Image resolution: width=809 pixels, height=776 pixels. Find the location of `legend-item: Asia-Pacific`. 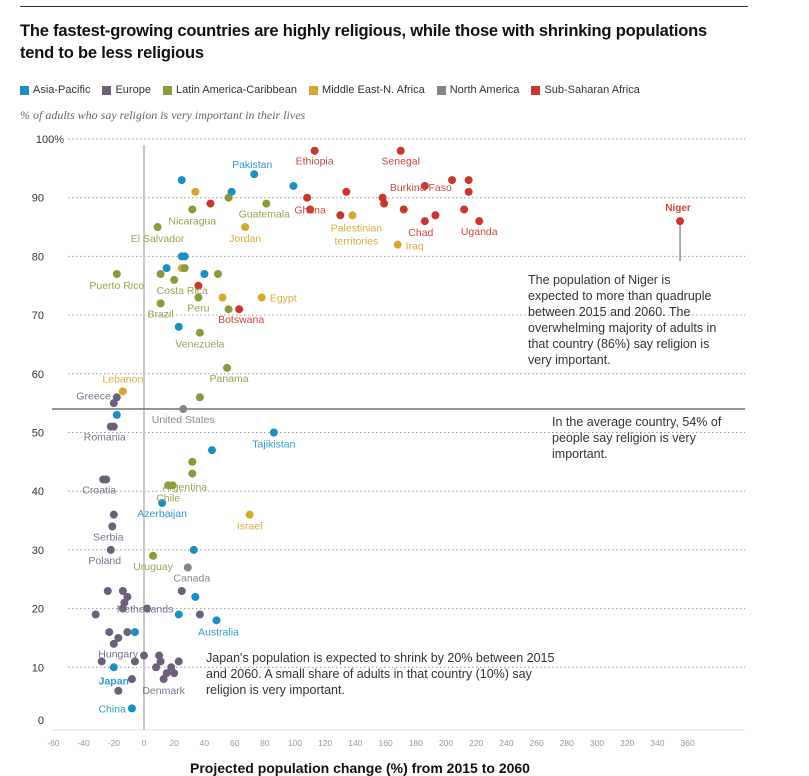

legend-item: Asia-Pacific is located at coordinates (55, 90).